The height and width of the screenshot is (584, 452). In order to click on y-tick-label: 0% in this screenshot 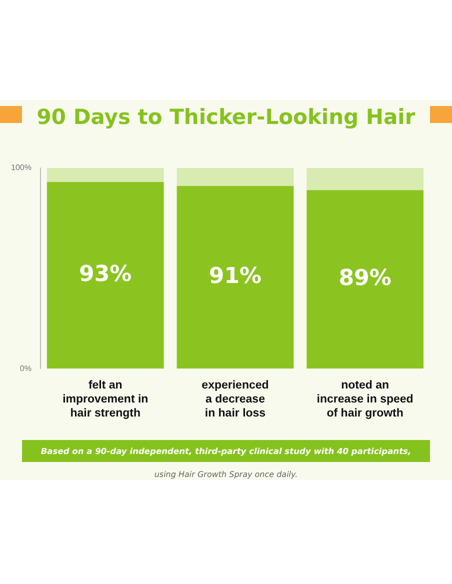, I will do `click(26, 368)`.